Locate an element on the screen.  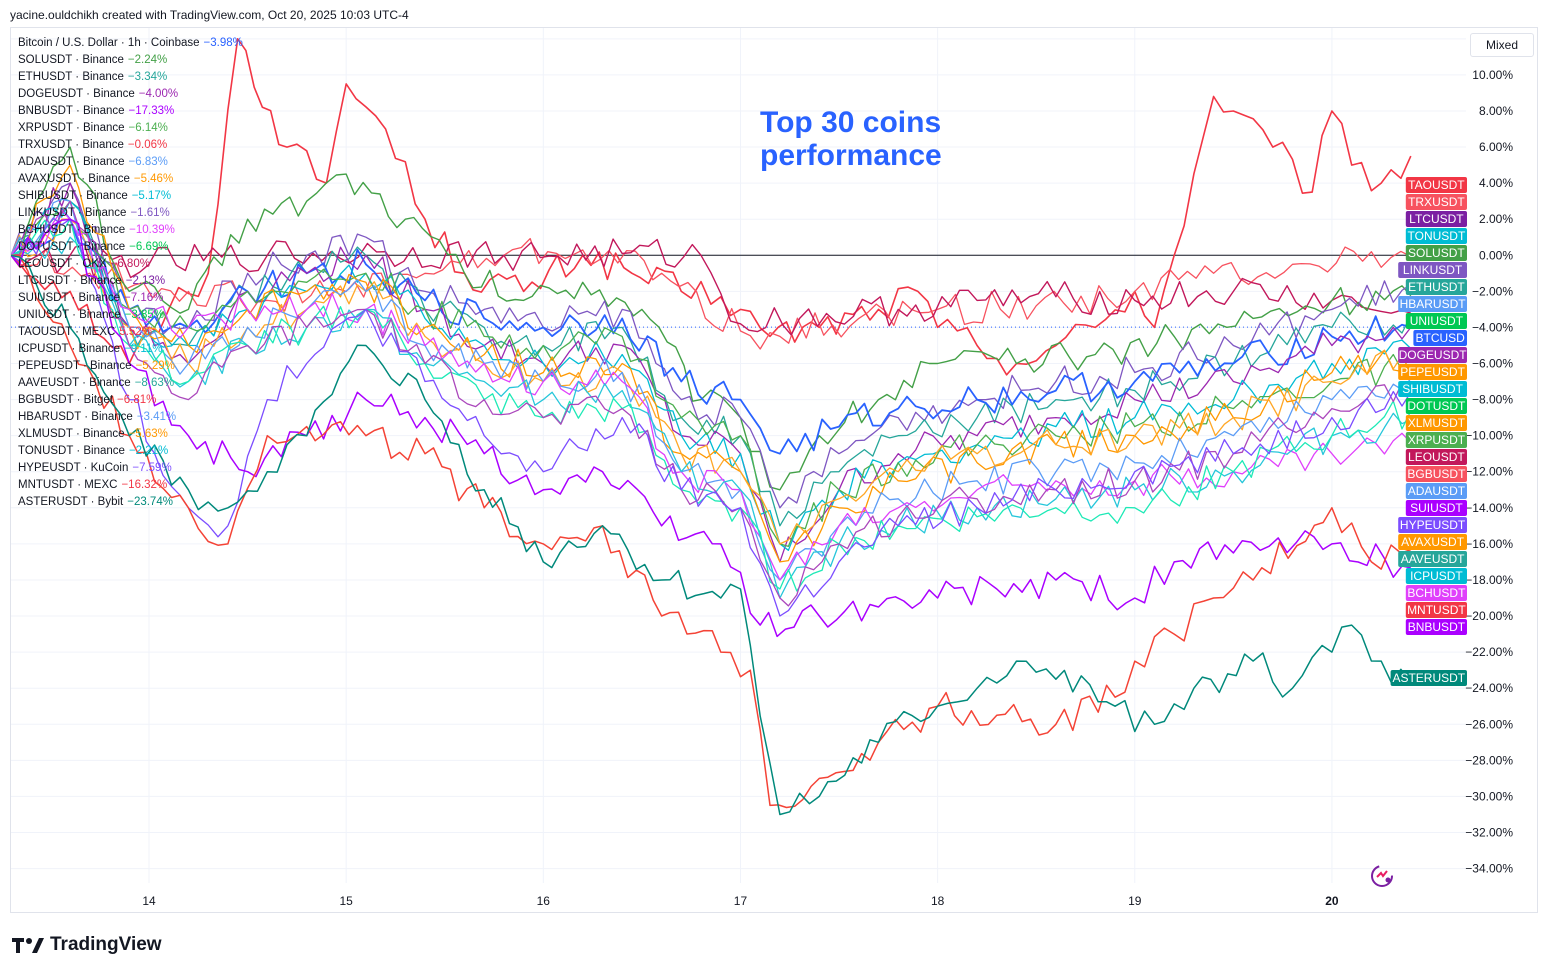
legend-item: LTCUSDT · Binance −2.13% is located at coordinates (130, 281).